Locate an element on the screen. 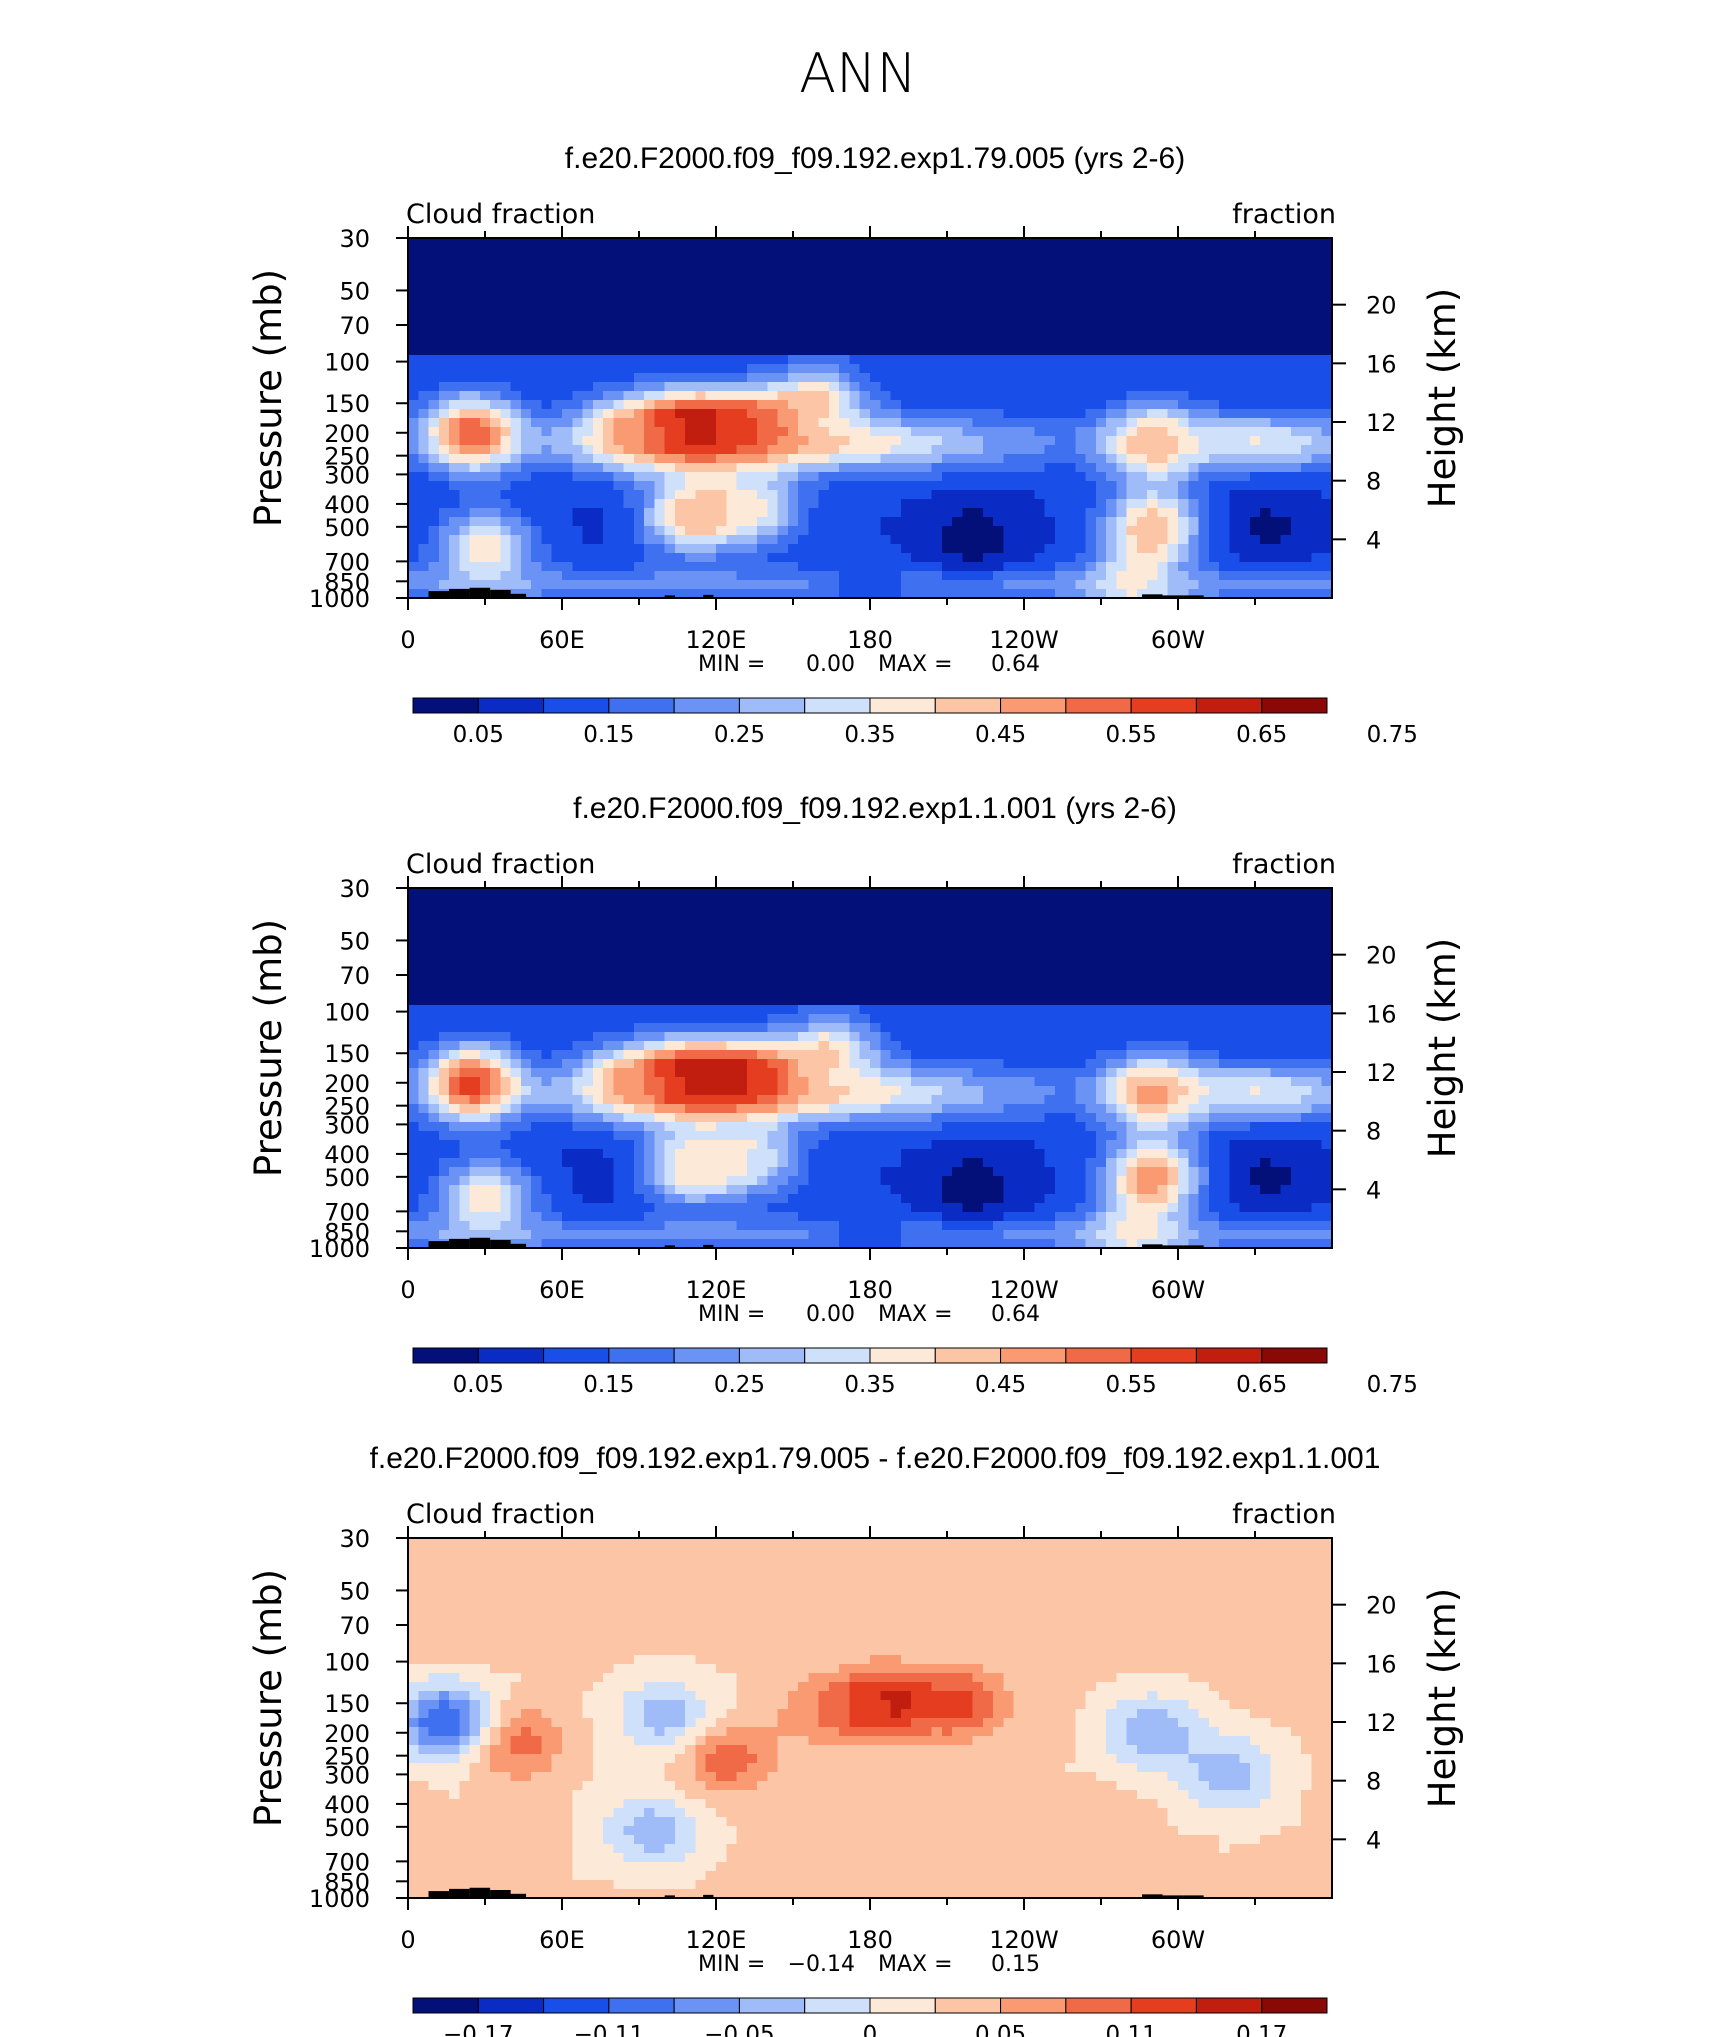 Image resolution: width=1710 pixels, height=2037 pixels. y-tick-label: 500 is located at coordinates (347, 528).